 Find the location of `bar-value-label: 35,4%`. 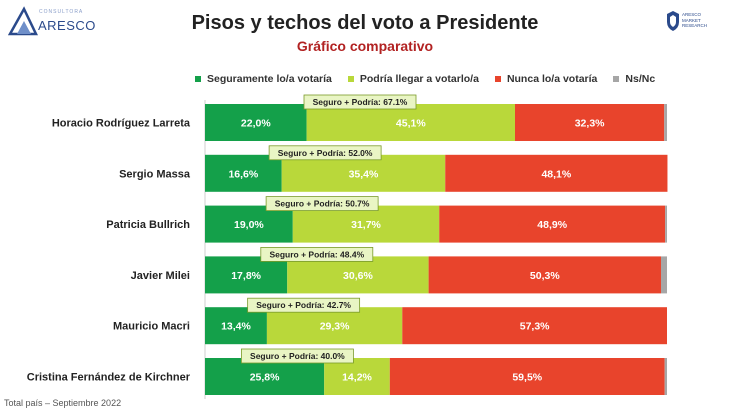

bar-value-label: 35,4% is located at coordinates (364, 174).